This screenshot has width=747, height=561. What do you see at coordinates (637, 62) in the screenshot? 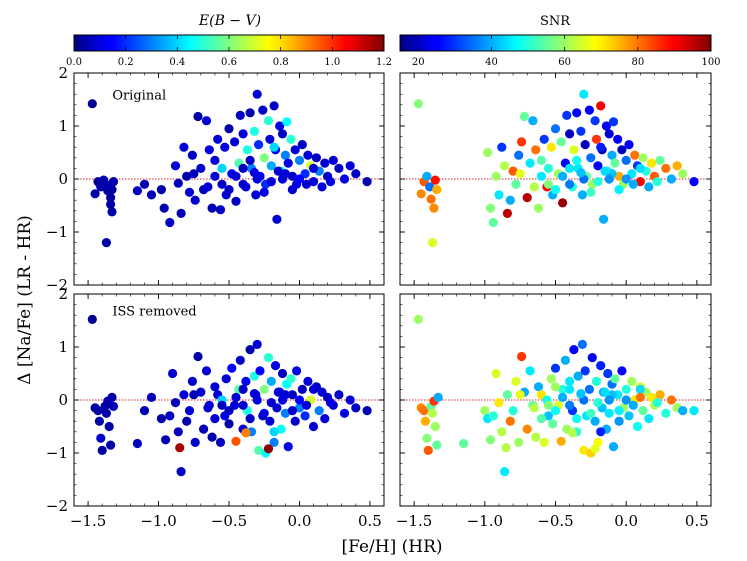
I see `colorbar-tick-label: 80` at bounding box center [637, 62].